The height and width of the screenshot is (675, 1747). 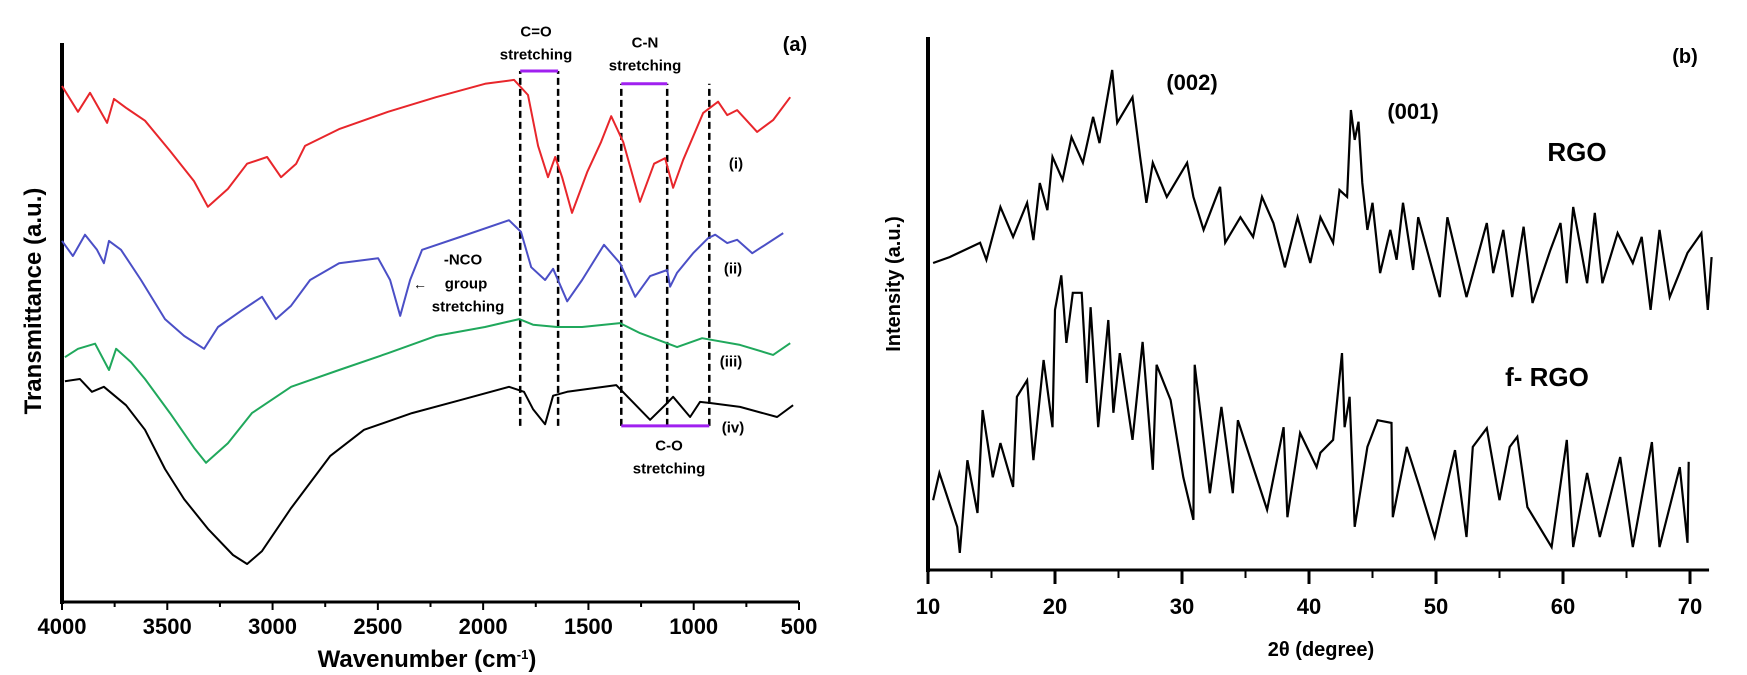 I want to click on nco-label: -NCO, so click(x=463, y=260).